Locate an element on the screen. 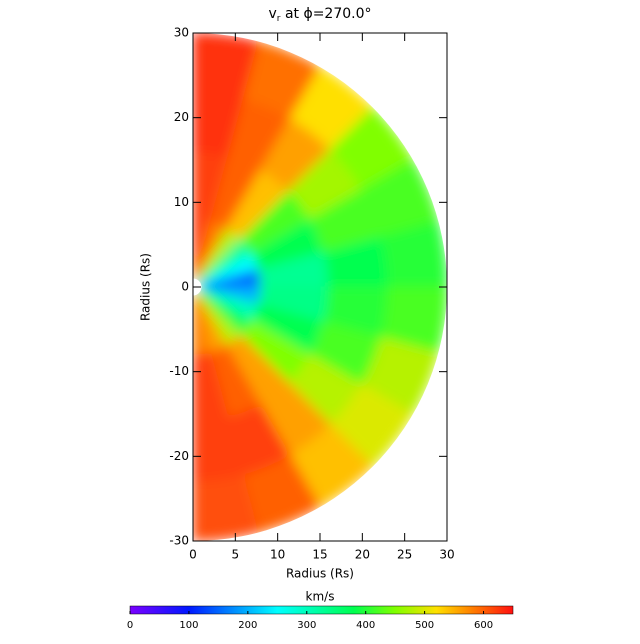 The width and height of the screenshot is (640, 644). colorbar-tick-label: 400 is located at coordinates (365, 625).